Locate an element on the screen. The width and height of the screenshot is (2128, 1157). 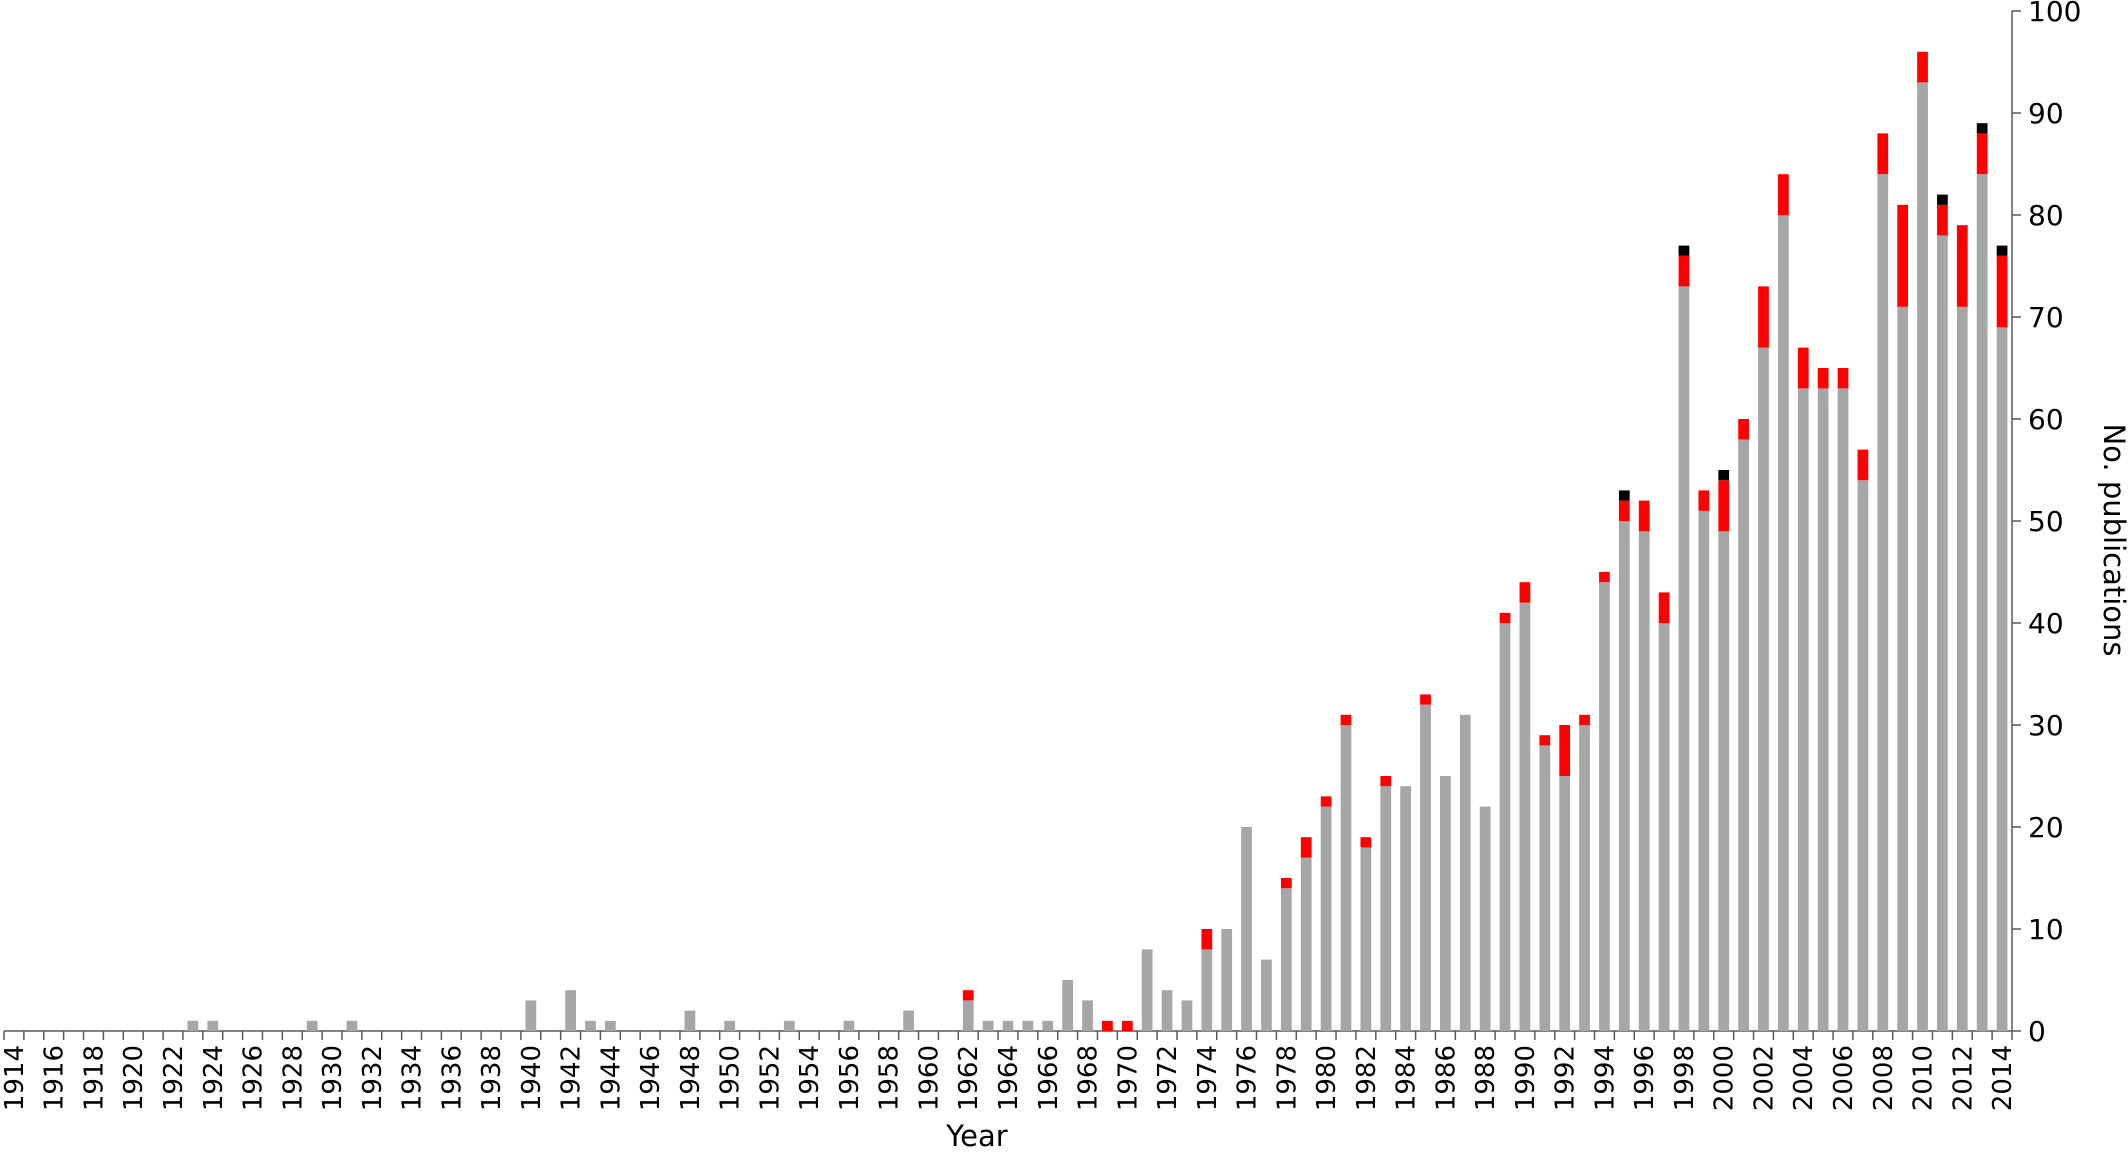
x-tick-label: 1962 is located at coordinates (969, 1078).